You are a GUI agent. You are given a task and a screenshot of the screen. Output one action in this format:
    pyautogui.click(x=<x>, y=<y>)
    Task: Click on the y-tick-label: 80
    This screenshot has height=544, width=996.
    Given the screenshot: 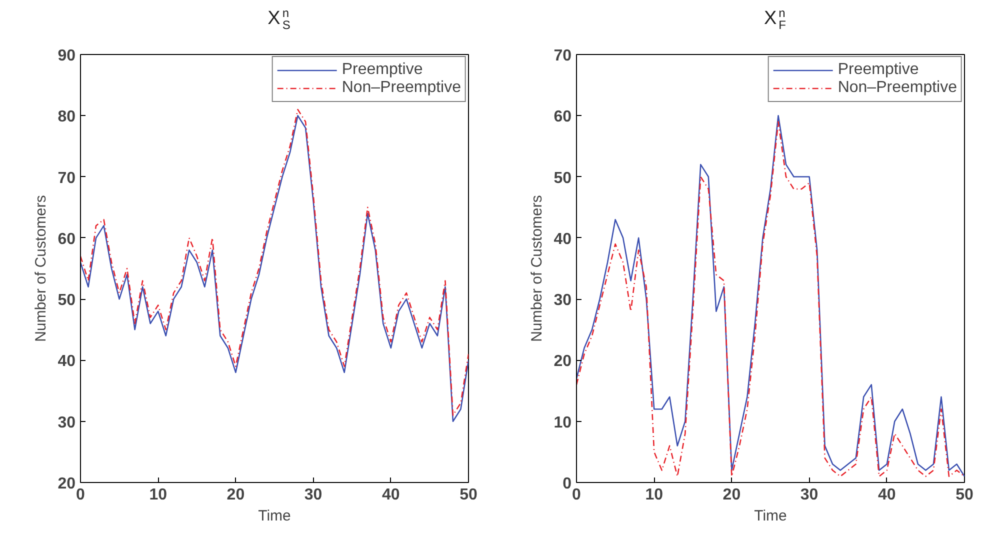 What is the action you would take?
    pyautogui.click(x=67, y=117)
    